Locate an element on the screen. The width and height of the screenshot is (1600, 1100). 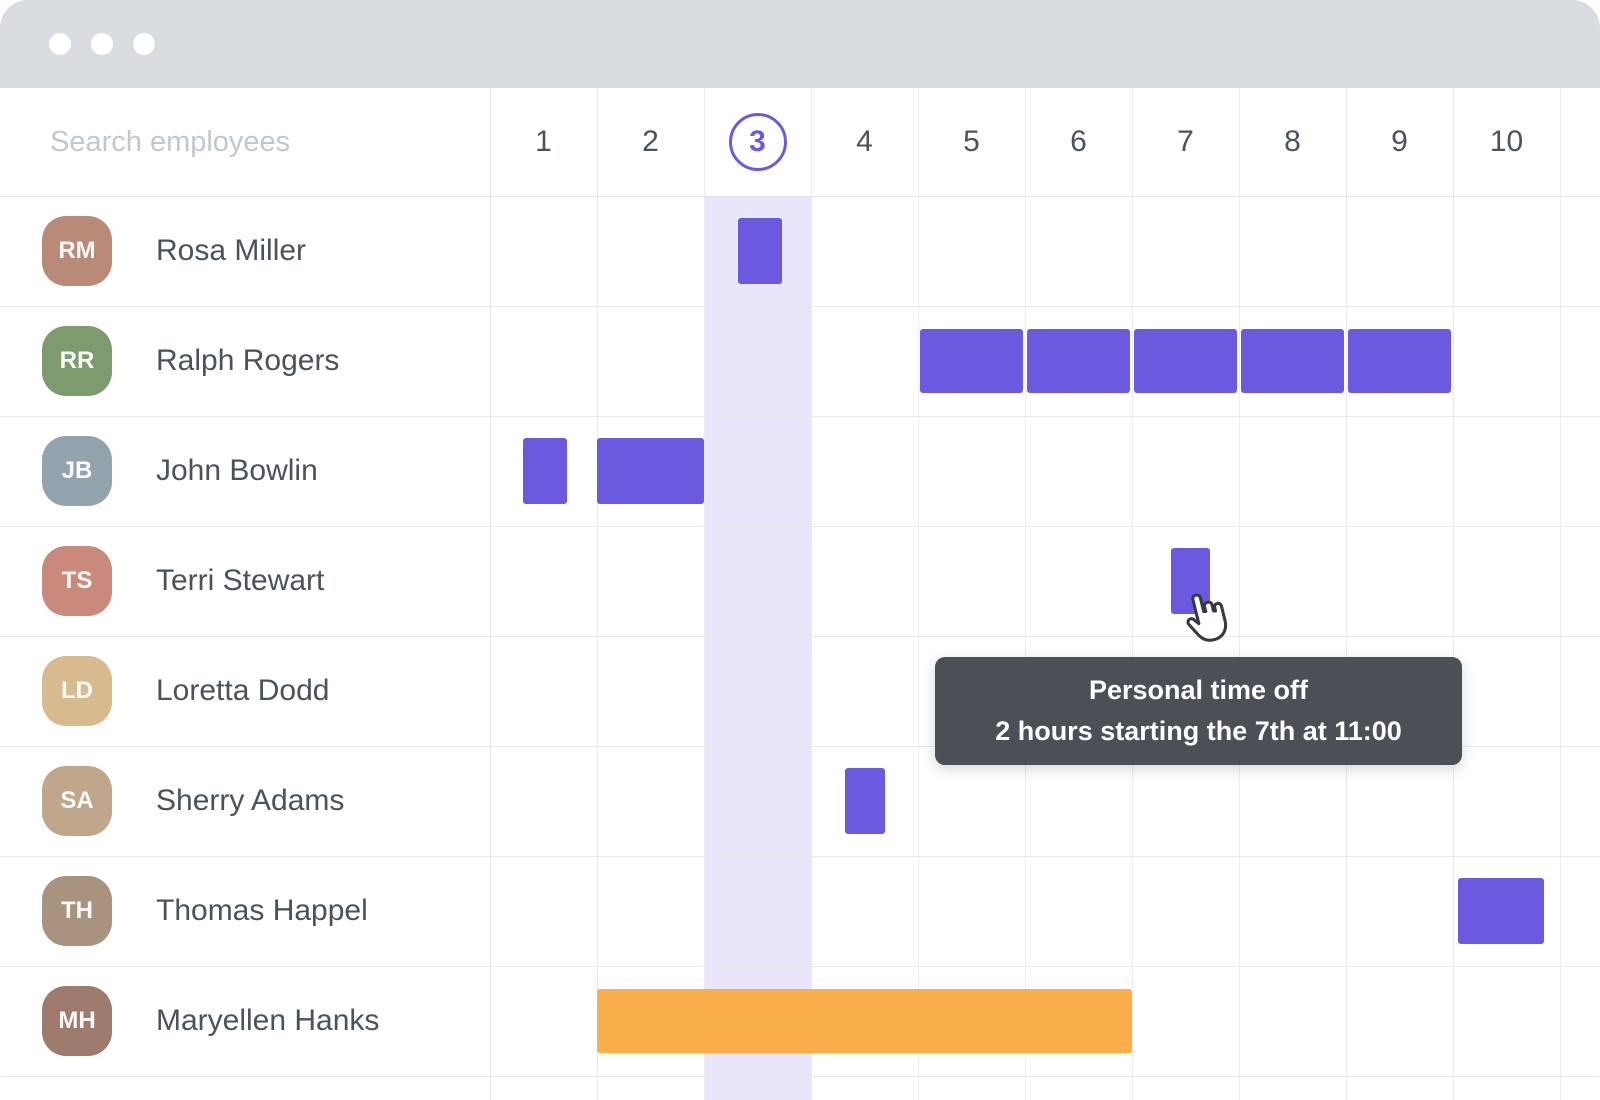
employee-name: Terri Stewart is located at coordinates (240, 580).